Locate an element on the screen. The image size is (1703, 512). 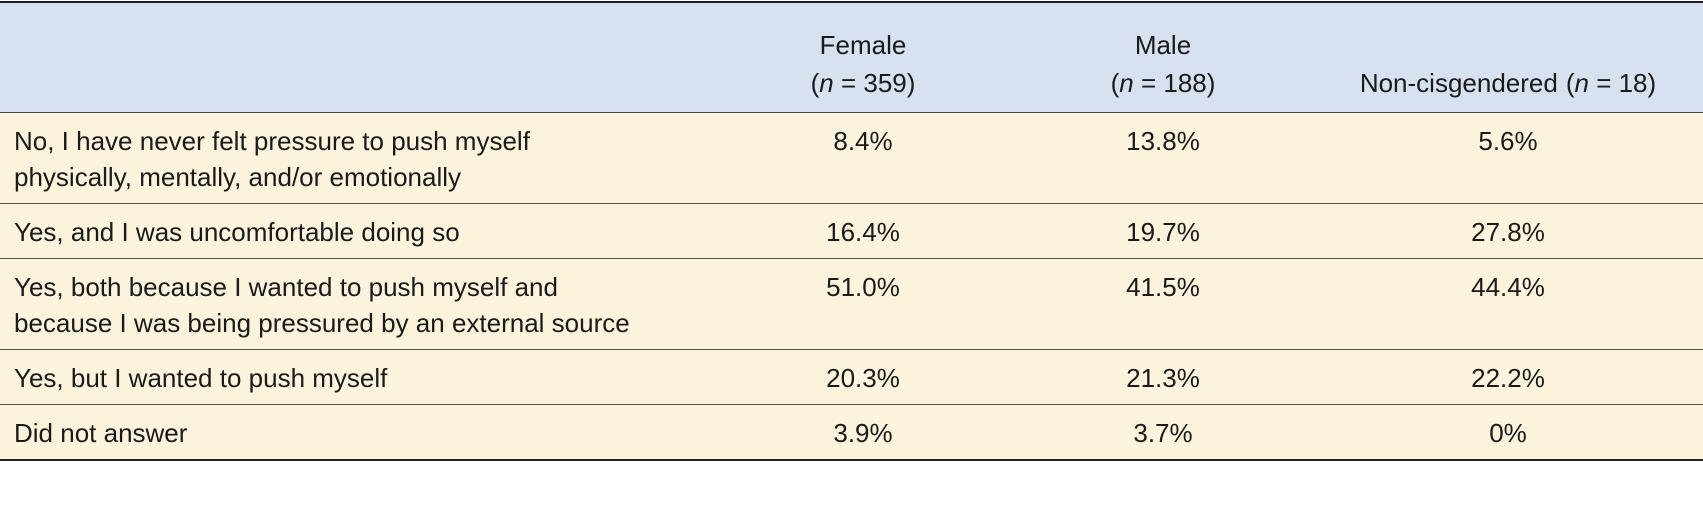
cell-value: 3.7% is located at coordinates (1163, 432).